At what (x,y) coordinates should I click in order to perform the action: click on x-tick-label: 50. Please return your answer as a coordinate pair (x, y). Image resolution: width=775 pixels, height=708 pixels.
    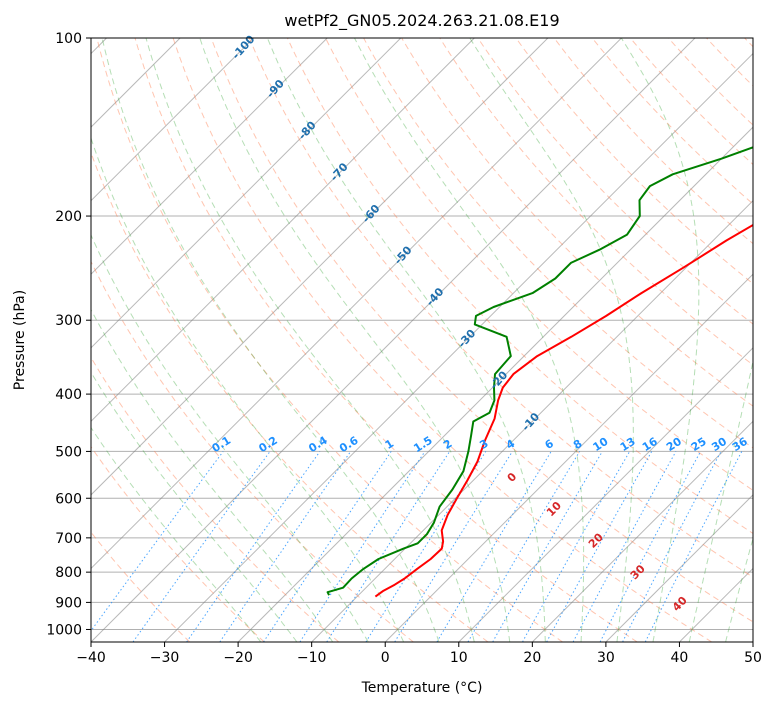
    Looking at the image, I should click on (753, 658).